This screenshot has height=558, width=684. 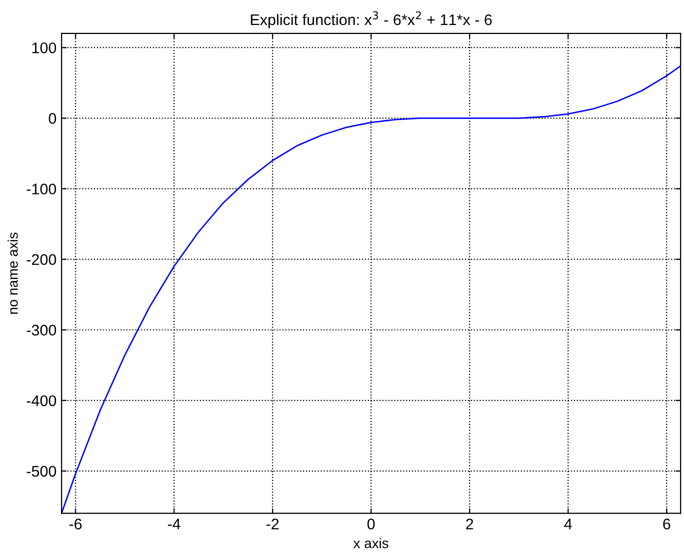 I want to click on x-tick-label: -6, so click(x=75, y=524).